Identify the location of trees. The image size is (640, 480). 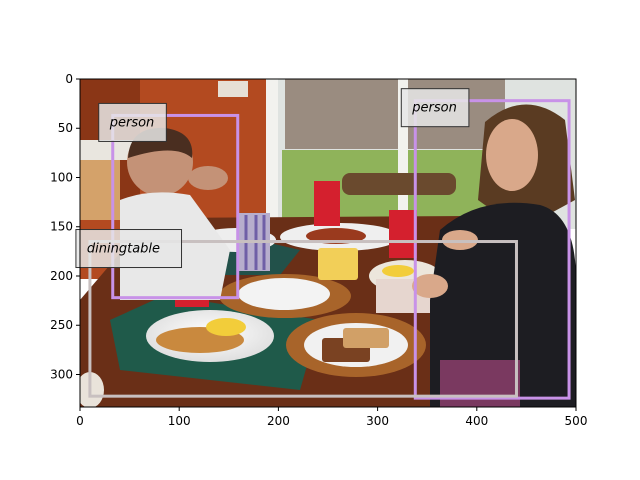
(395, 114).